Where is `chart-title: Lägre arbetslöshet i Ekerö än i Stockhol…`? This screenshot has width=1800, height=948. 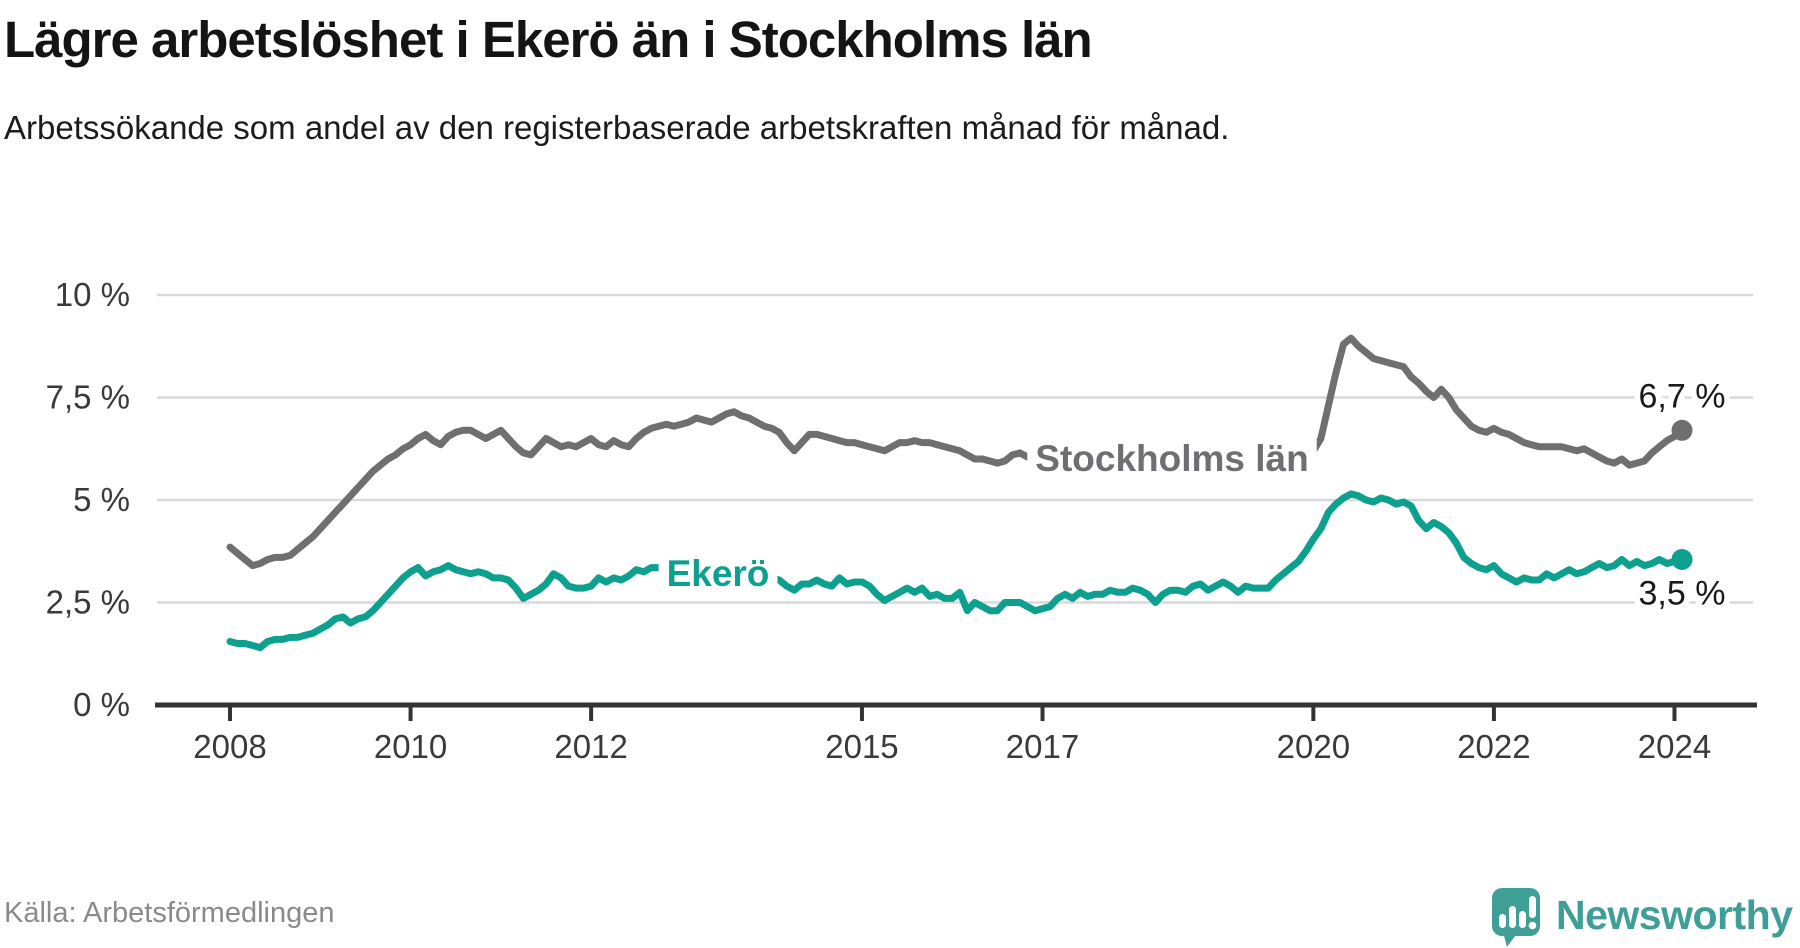 chart-title: Lägre arbetslöshet i Ekerö än i Stockhol… is located at coordinates (548, 39).